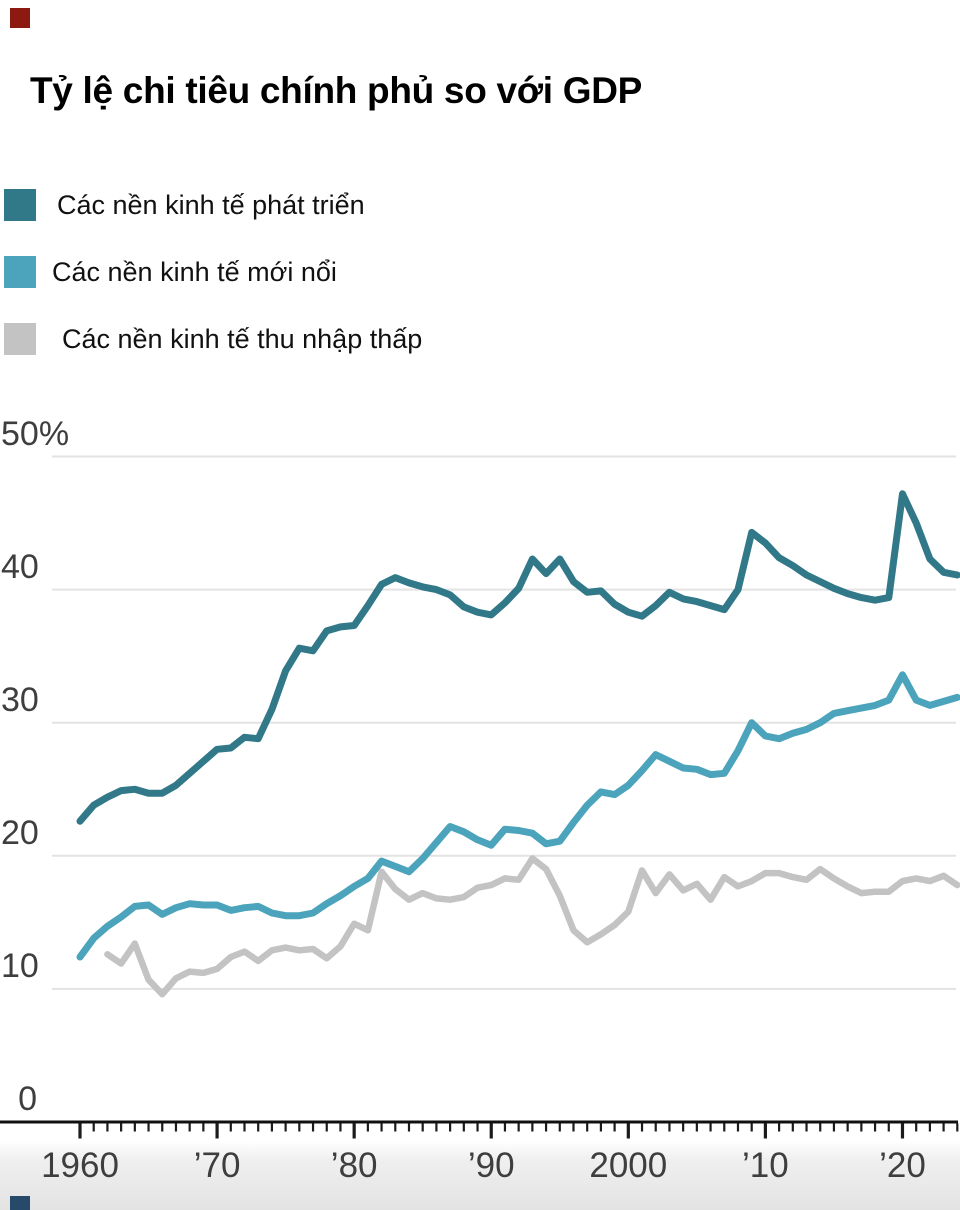 This screenshot has width=960, height=1210. I want to click on brand-red-square, so click(20, 18).